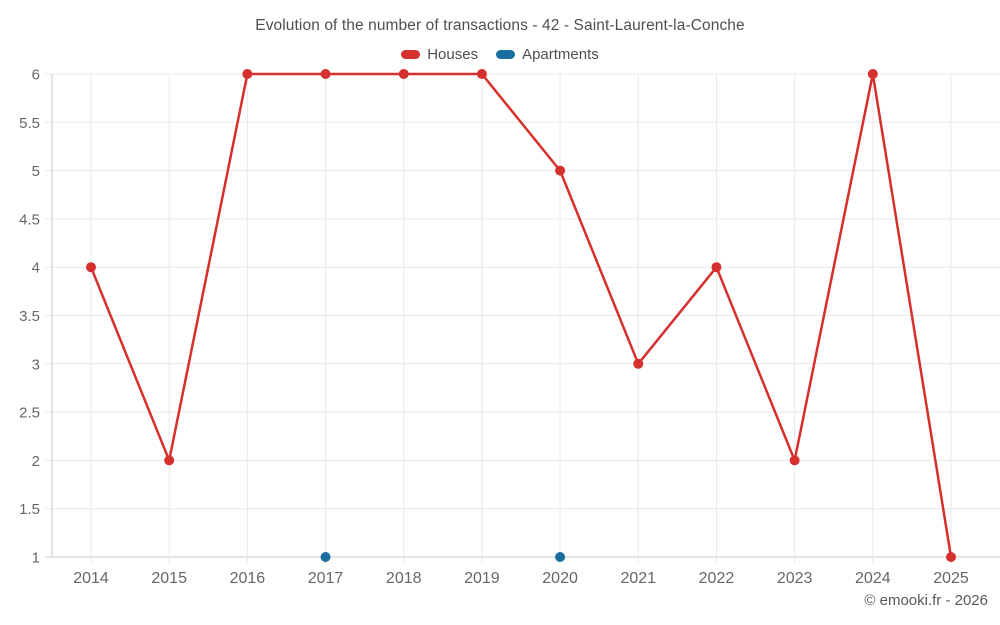 The height and width of the screenshot is (625, 1000). What do you see at coordinates (326, 578) in the screenshot?
I see `x-tick-label: 2017` at bounding box center [326, 578].